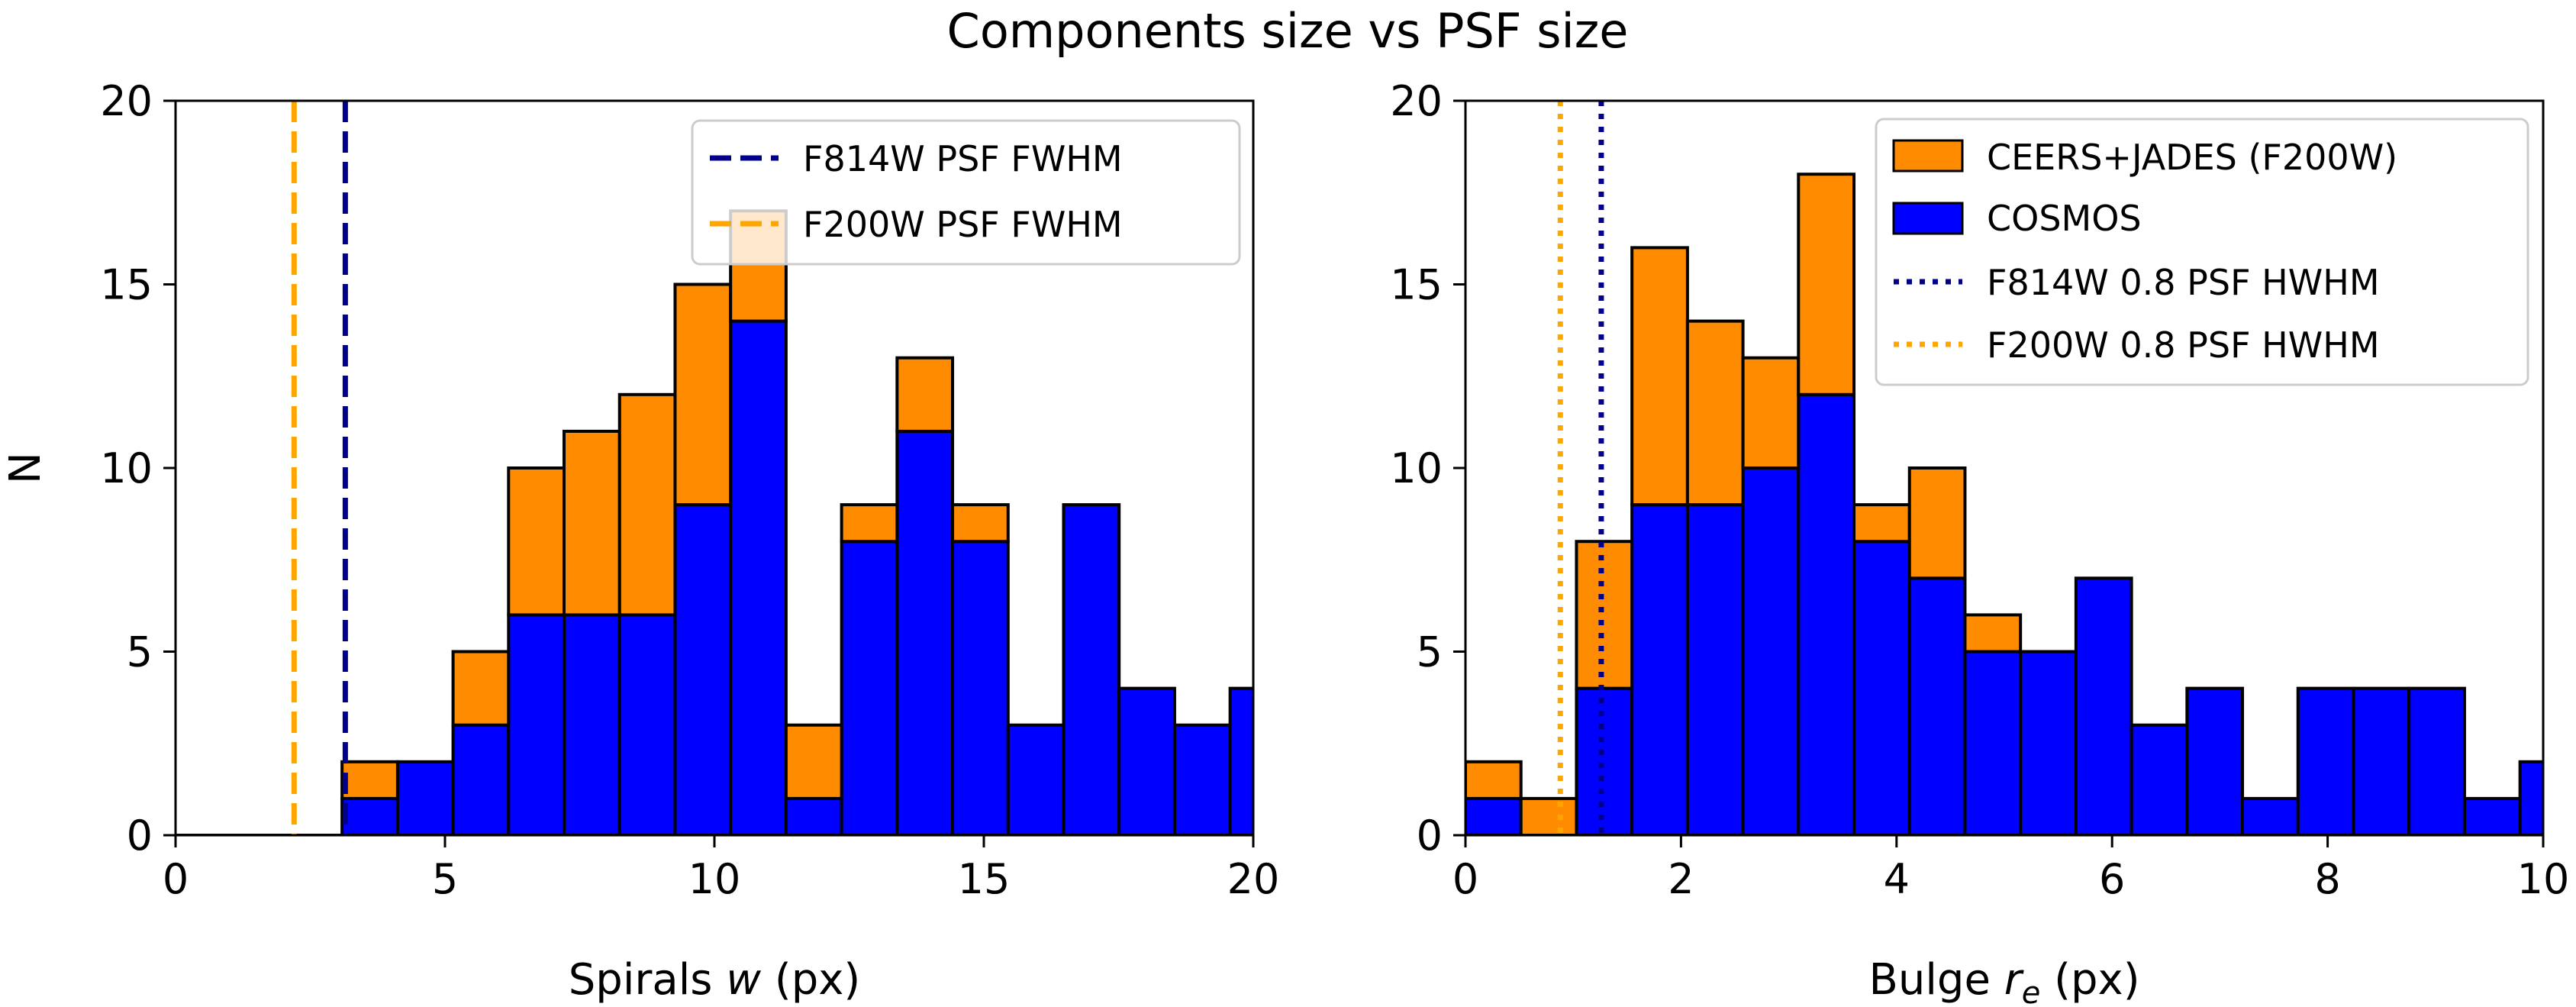 The width and height of the screenshot is (2576, 1007). Describe the element at coordinates (963, 224) in the screenshot. I see `left-legend-f200w-label: F200W PSF FWHM` at that location.